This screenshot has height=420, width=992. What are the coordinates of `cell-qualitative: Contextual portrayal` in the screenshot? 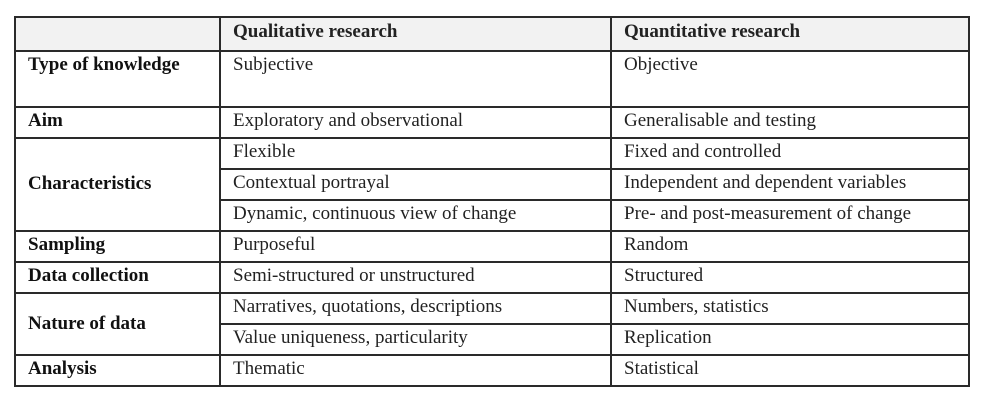 It's located at (415, 184).